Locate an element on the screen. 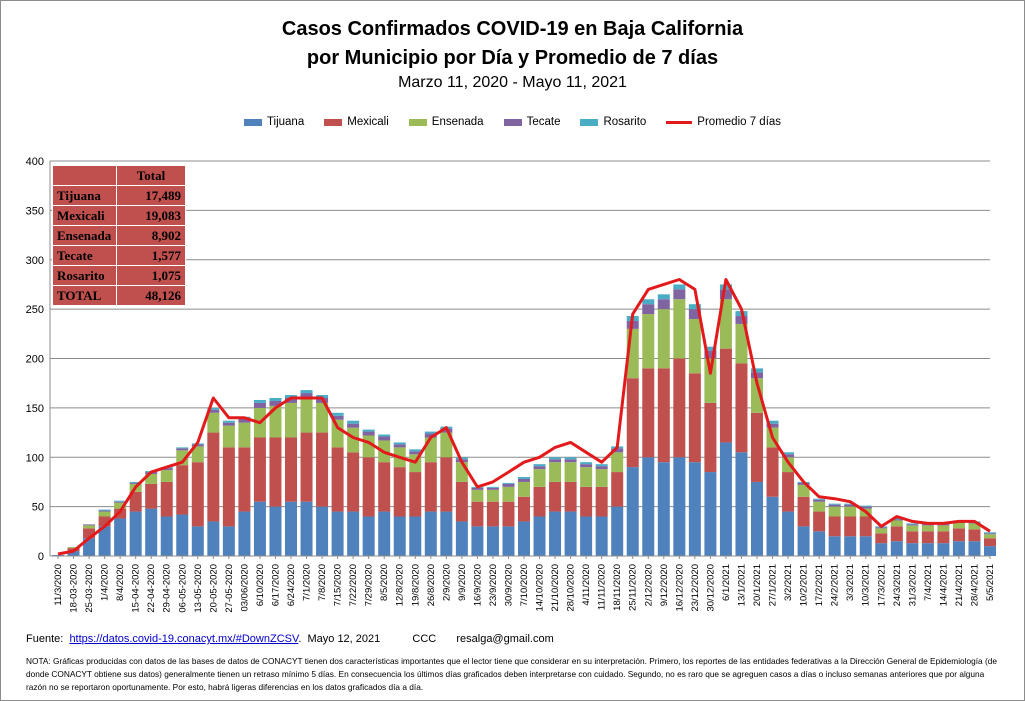  x-tick-label: 24/3/2021 is located at coordinates (897, 585).